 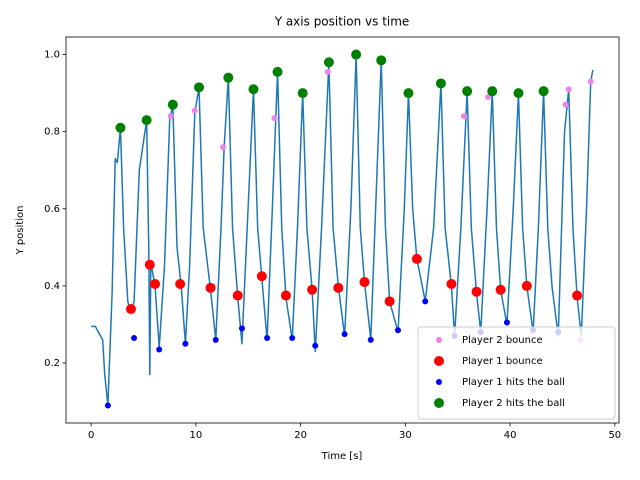 What do you see at coordinates (52, 363) in the screenshot?
I see `y-tick-label: 0.2` at bounding box center [52, 363].